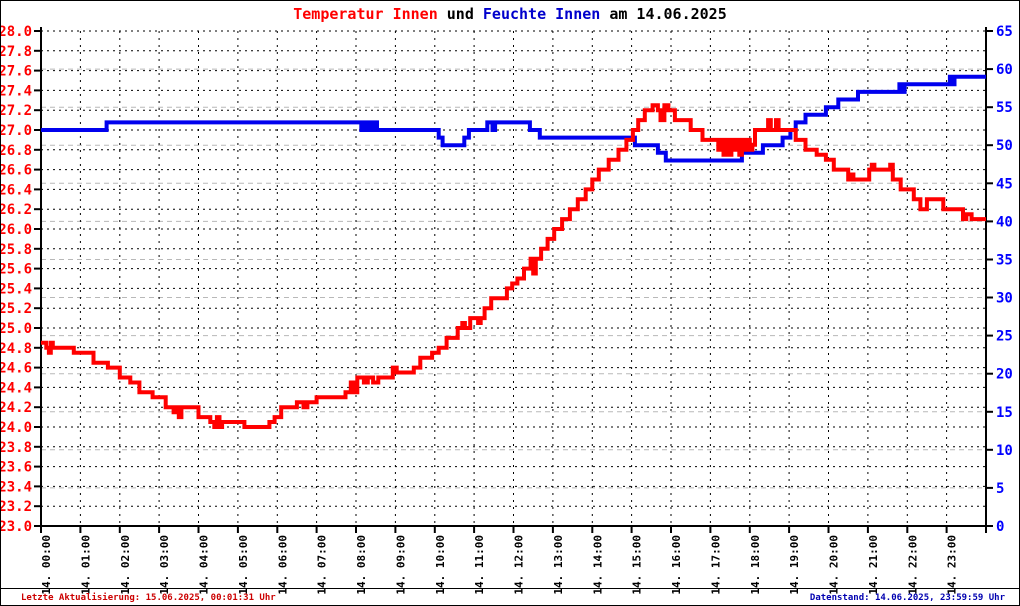  Describe the element at coordinates (1004, 413) in the screenshot. I see `right-axis-tick-label: 15` at that location.